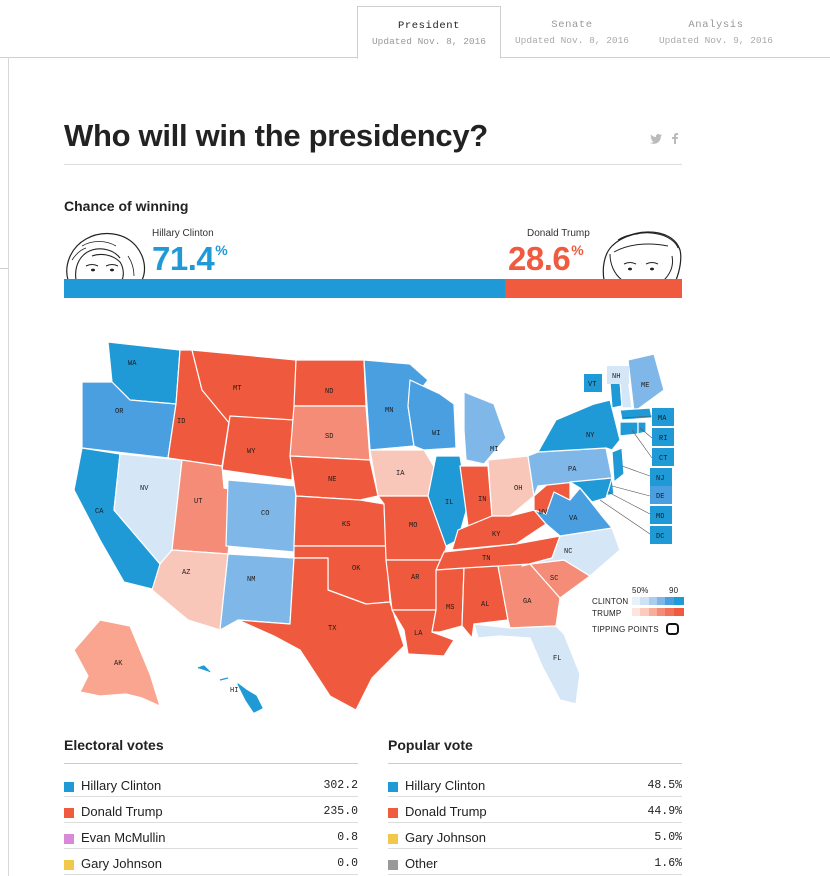 The width and height of the screenshot is (830, 876). Describe the element at coordinates (494, 450) in the screenshot. I see `label-mi: MI` at that location.